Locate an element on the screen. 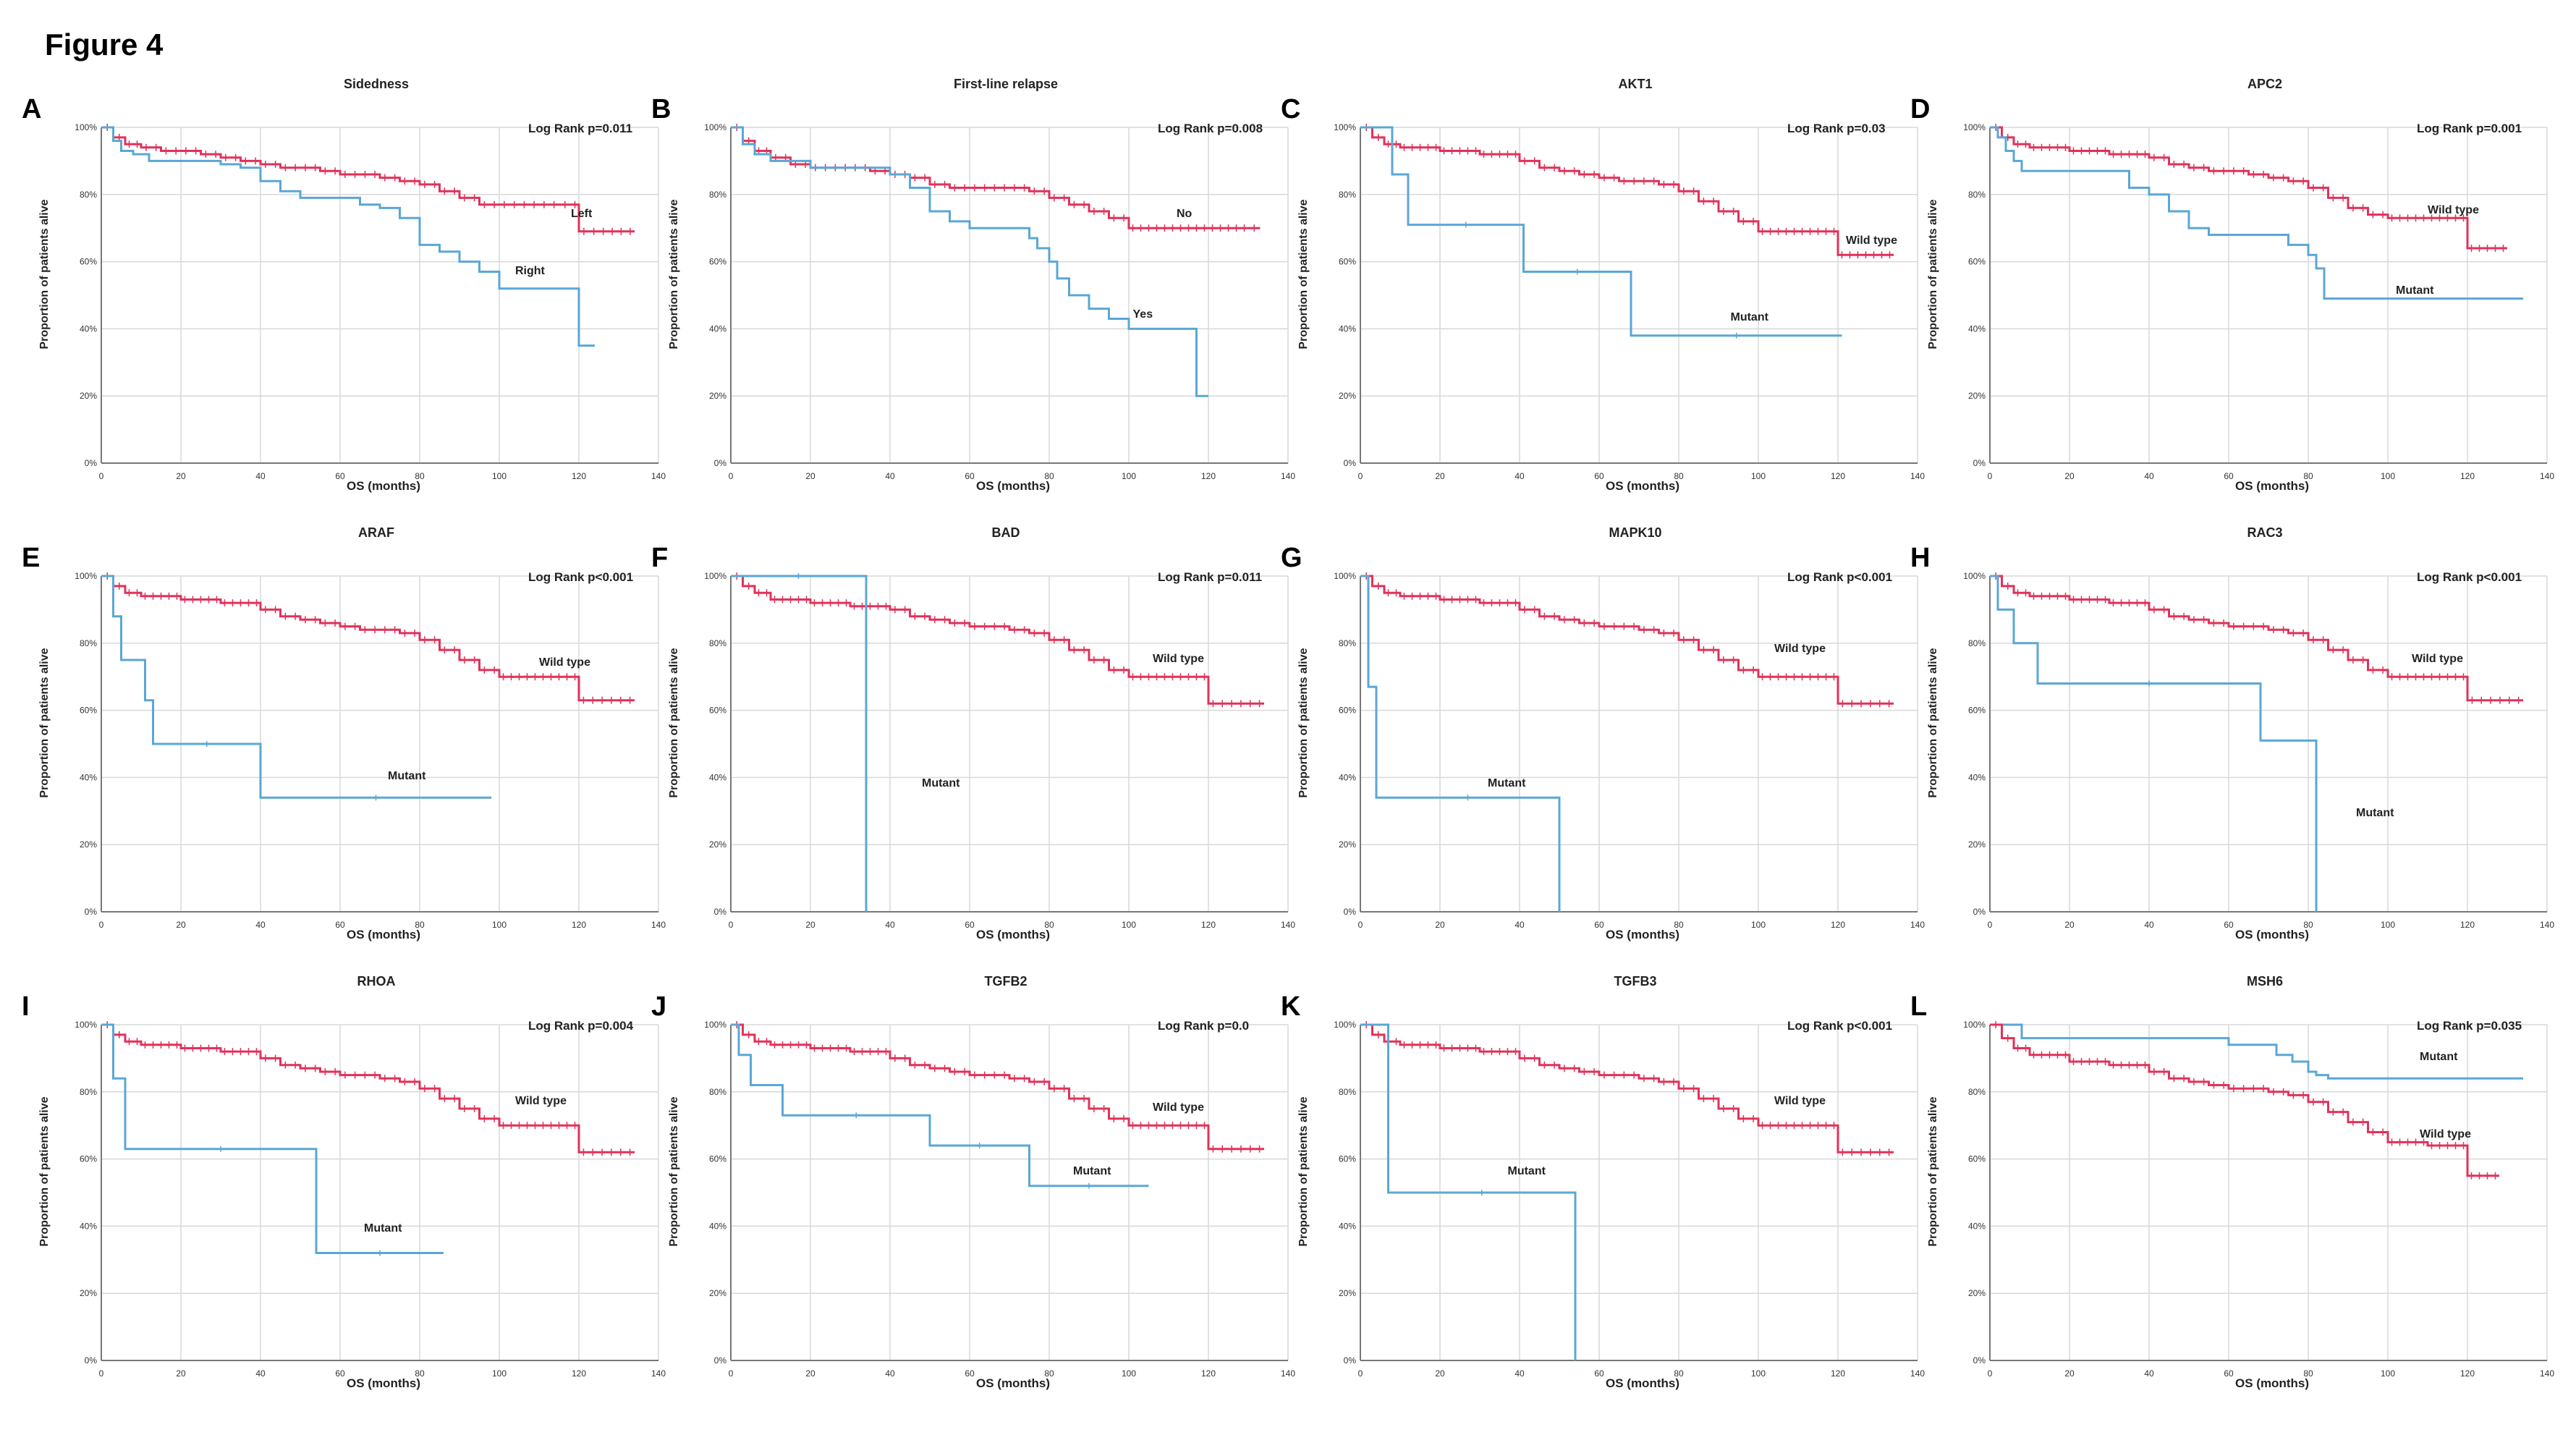 The width and height of the screenshot is (2576, 1435). panel-title: Sidedness is located at coordinates (376, 84).